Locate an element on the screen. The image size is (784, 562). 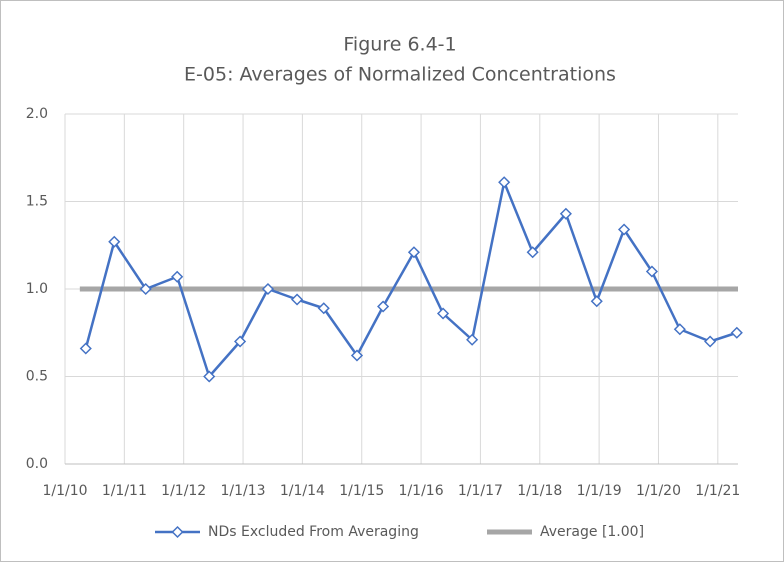
x-tick-label: 1/1/15 is located at coordinates (361, 491).